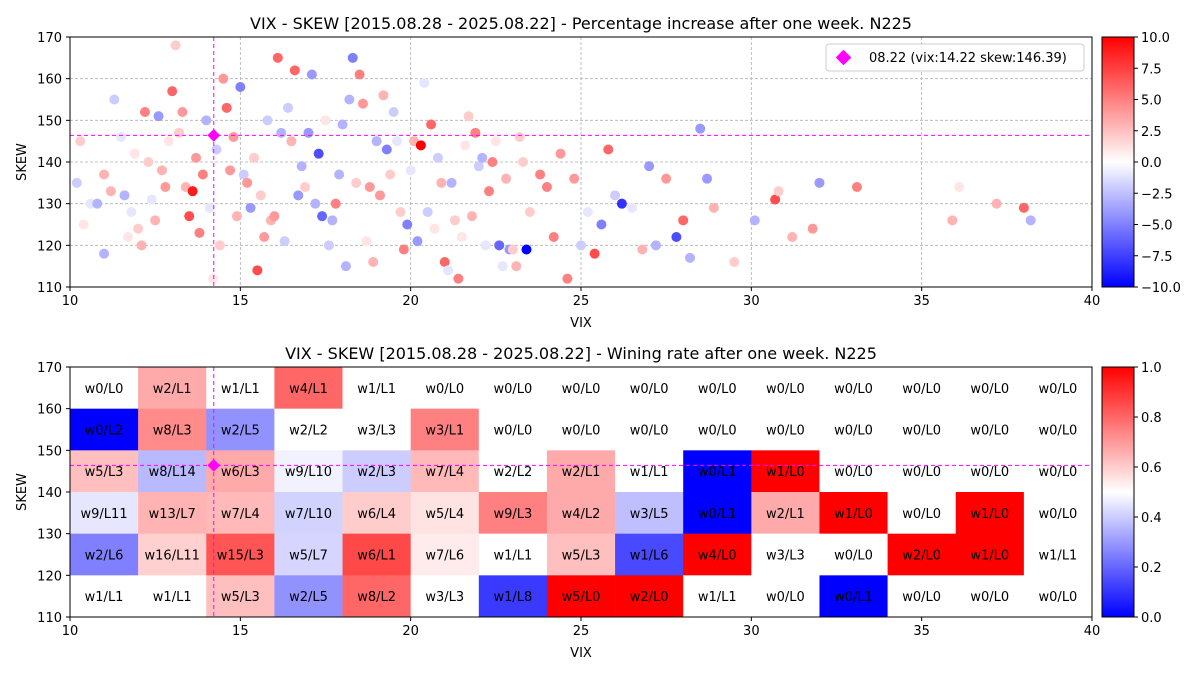 This screenshot has width=1200, height=675. I want to click on colorbar-tick-label: 7.5, so click(1151, 69).